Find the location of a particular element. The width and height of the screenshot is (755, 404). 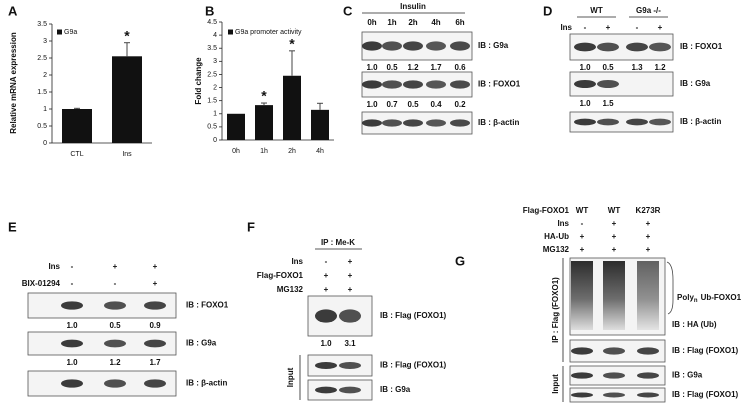

panel-label: B is located at coordinates (209, 10).